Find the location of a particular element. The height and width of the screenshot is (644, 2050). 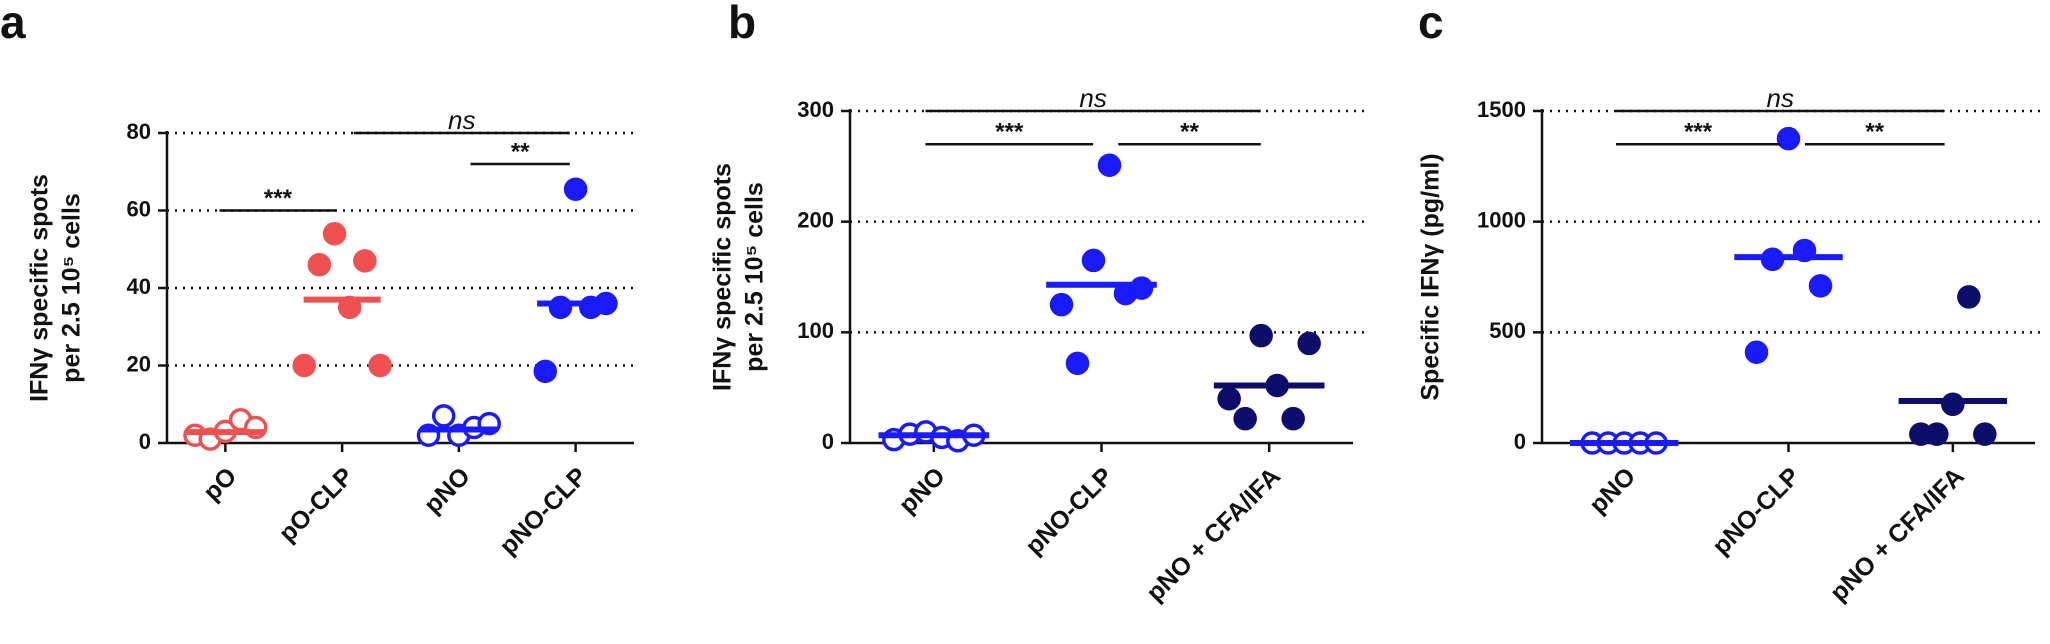

y-tick-label: 500 is located at coordinates (1507, 330).